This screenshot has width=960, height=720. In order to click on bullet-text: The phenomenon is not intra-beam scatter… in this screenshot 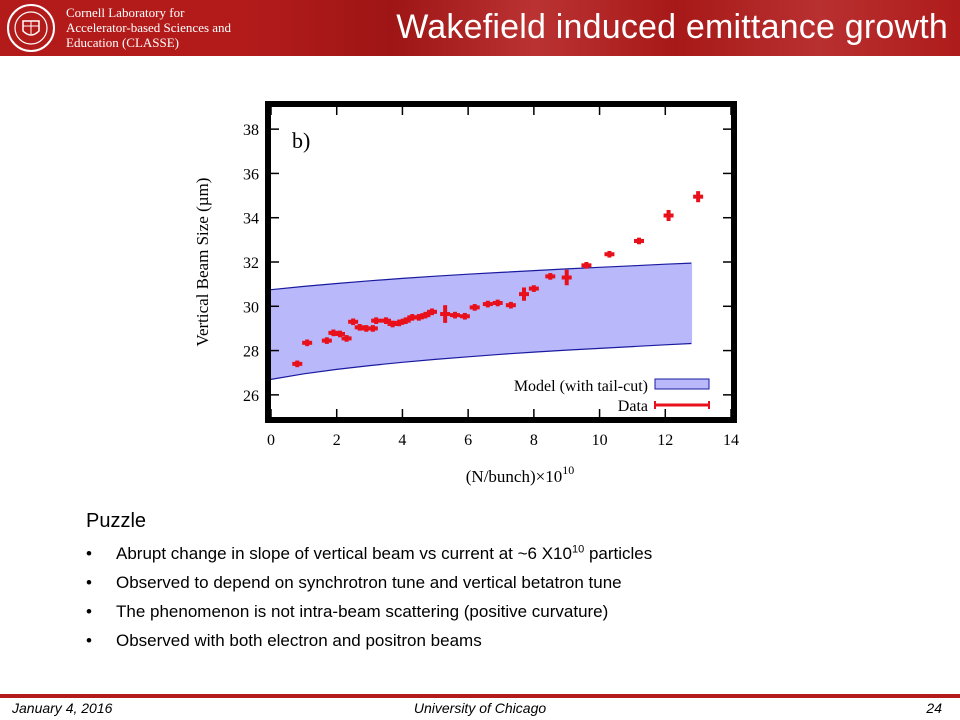, I will do `click(362, 611)`.